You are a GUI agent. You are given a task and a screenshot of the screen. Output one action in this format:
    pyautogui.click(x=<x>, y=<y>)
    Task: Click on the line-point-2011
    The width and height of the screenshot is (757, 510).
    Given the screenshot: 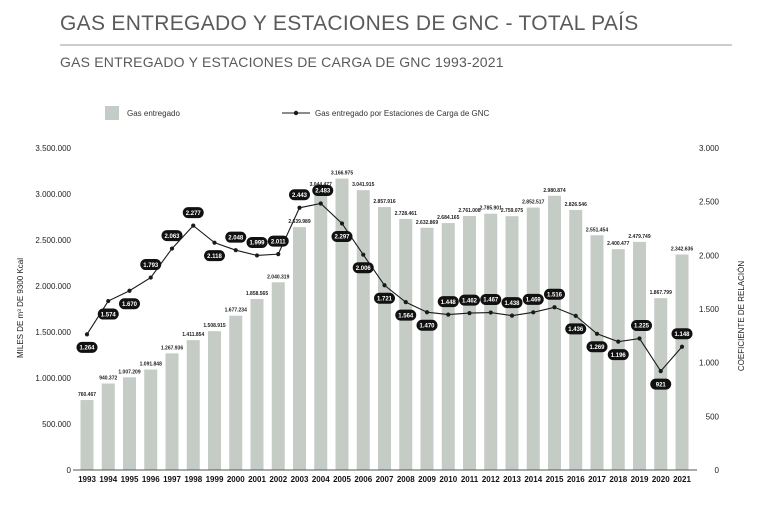 What is the action you would take?
    pyautogui.click(x=469, y=313)
    